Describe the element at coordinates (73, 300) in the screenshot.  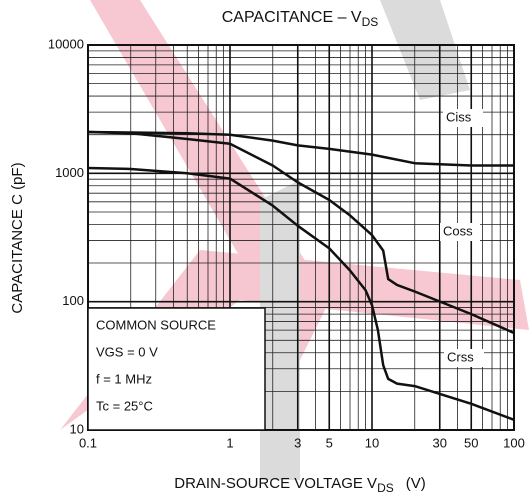
I see `y-tick-label: 100` at that location.